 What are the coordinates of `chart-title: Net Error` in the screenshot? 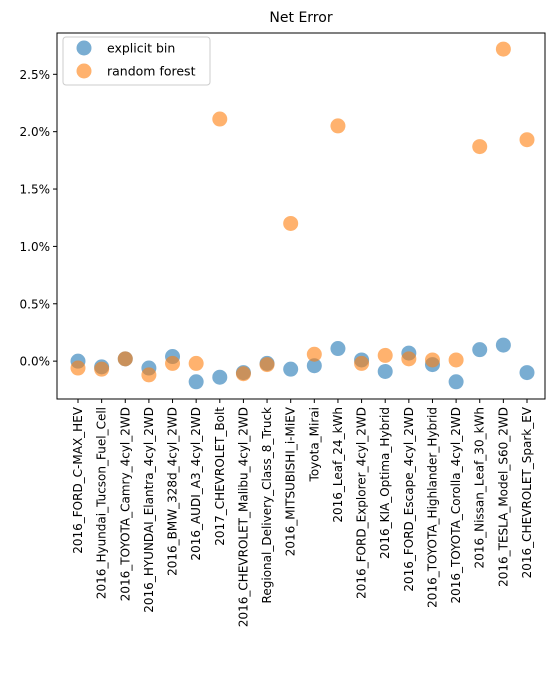 It's located at (300, 18).